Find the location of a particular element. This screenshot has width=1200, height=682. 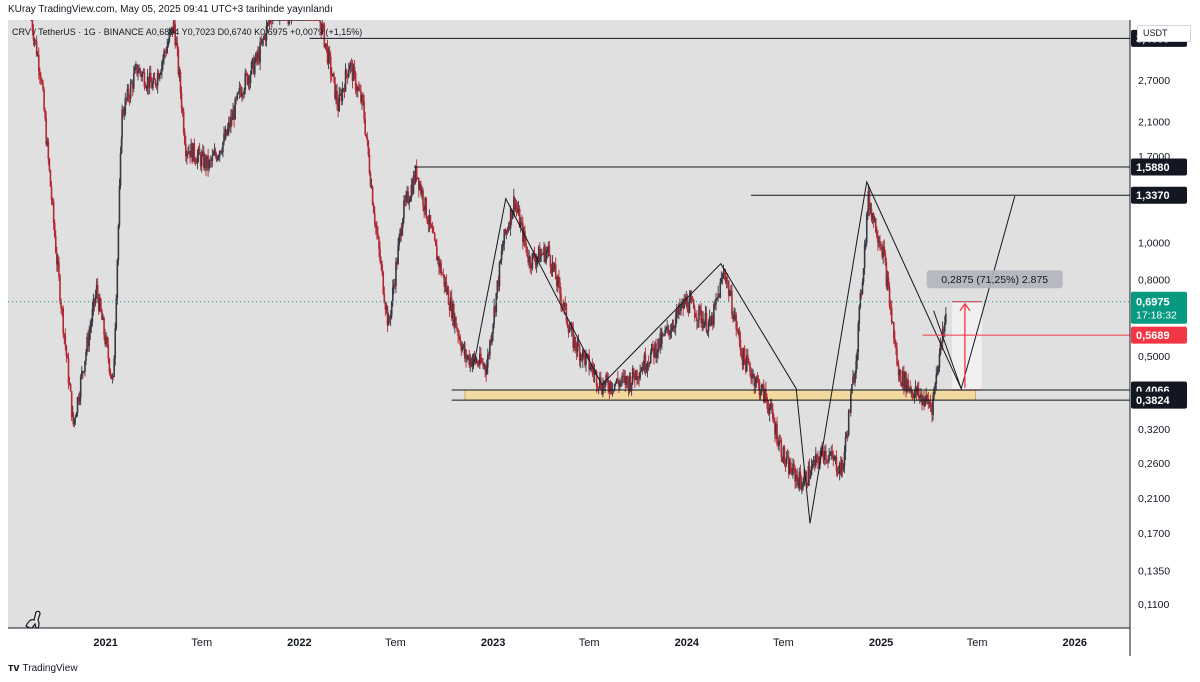

measure-box is located at coordinates (967, 346).